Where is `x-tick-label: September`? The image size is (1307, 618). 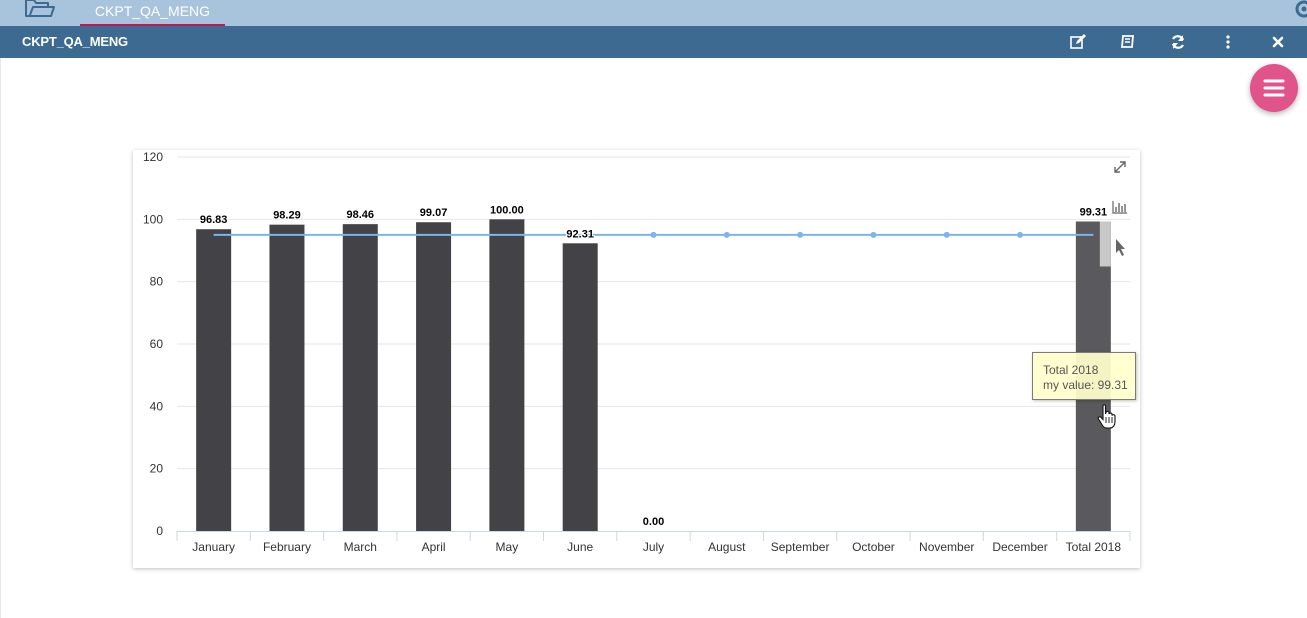 x-tick-label: September is located at coordinates (800, 547).